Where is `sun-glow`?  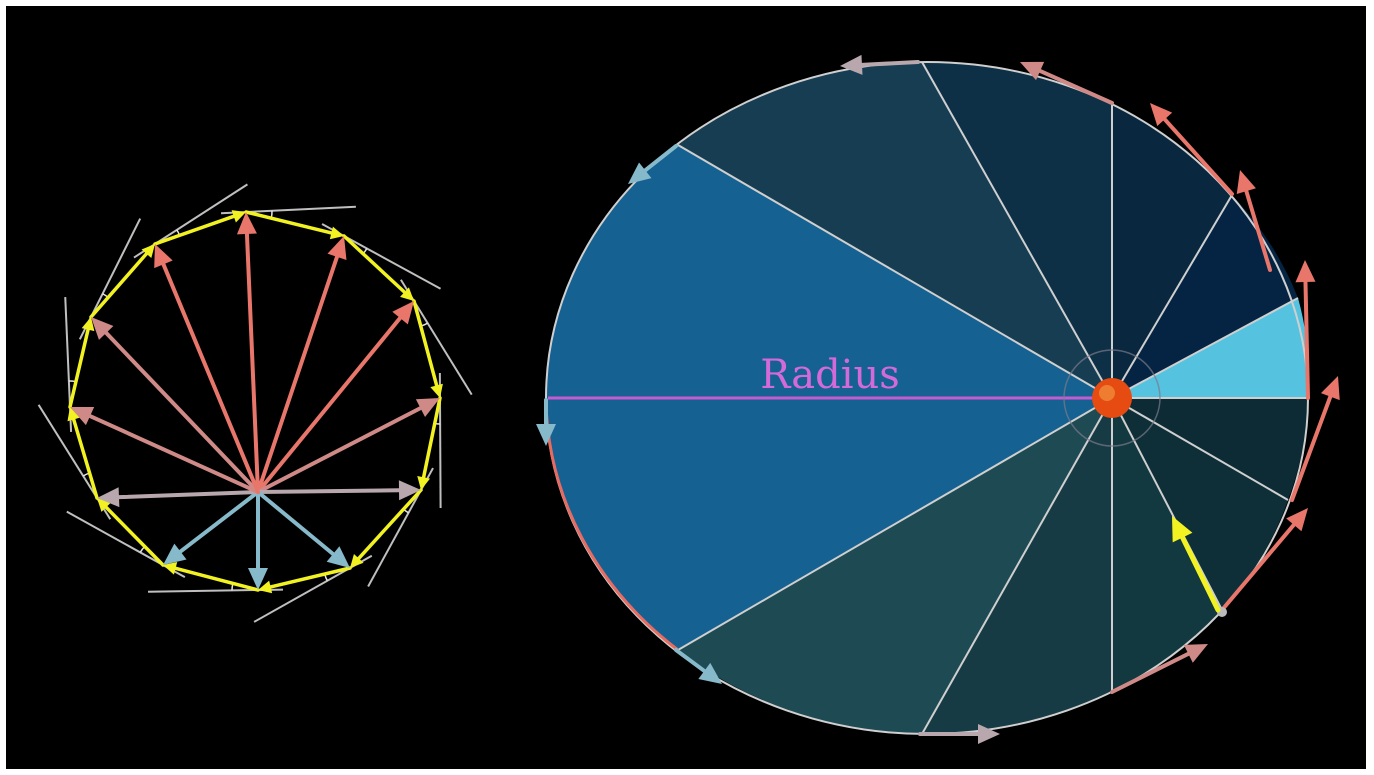
sun-glow is located at coordinates (1107, 393).